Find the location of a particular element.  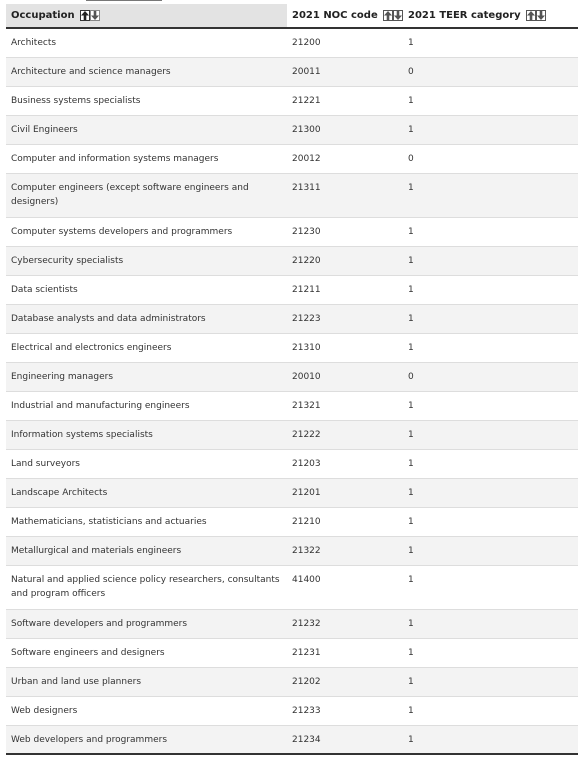

sort-teer-ascending-button is located at coordinates (531, 15).